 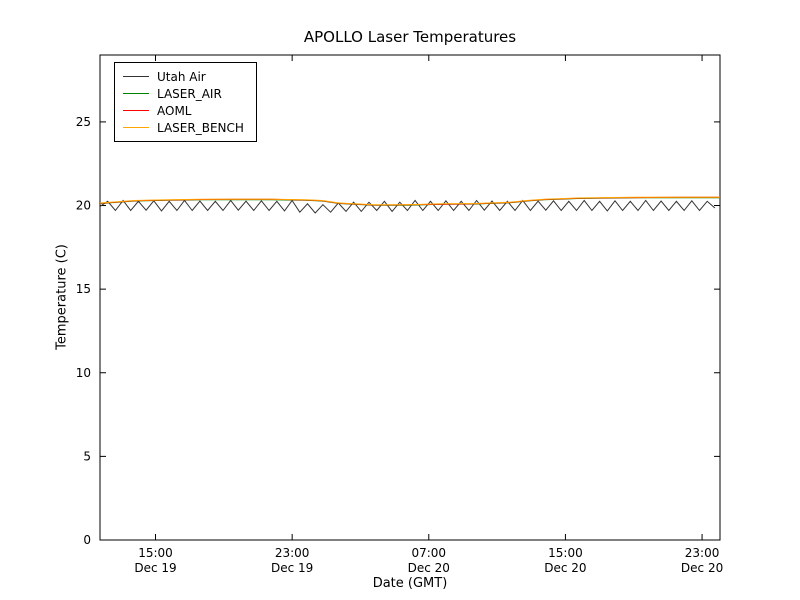 I want to click on series-line-laser-bench, so click(x=409, y=201).